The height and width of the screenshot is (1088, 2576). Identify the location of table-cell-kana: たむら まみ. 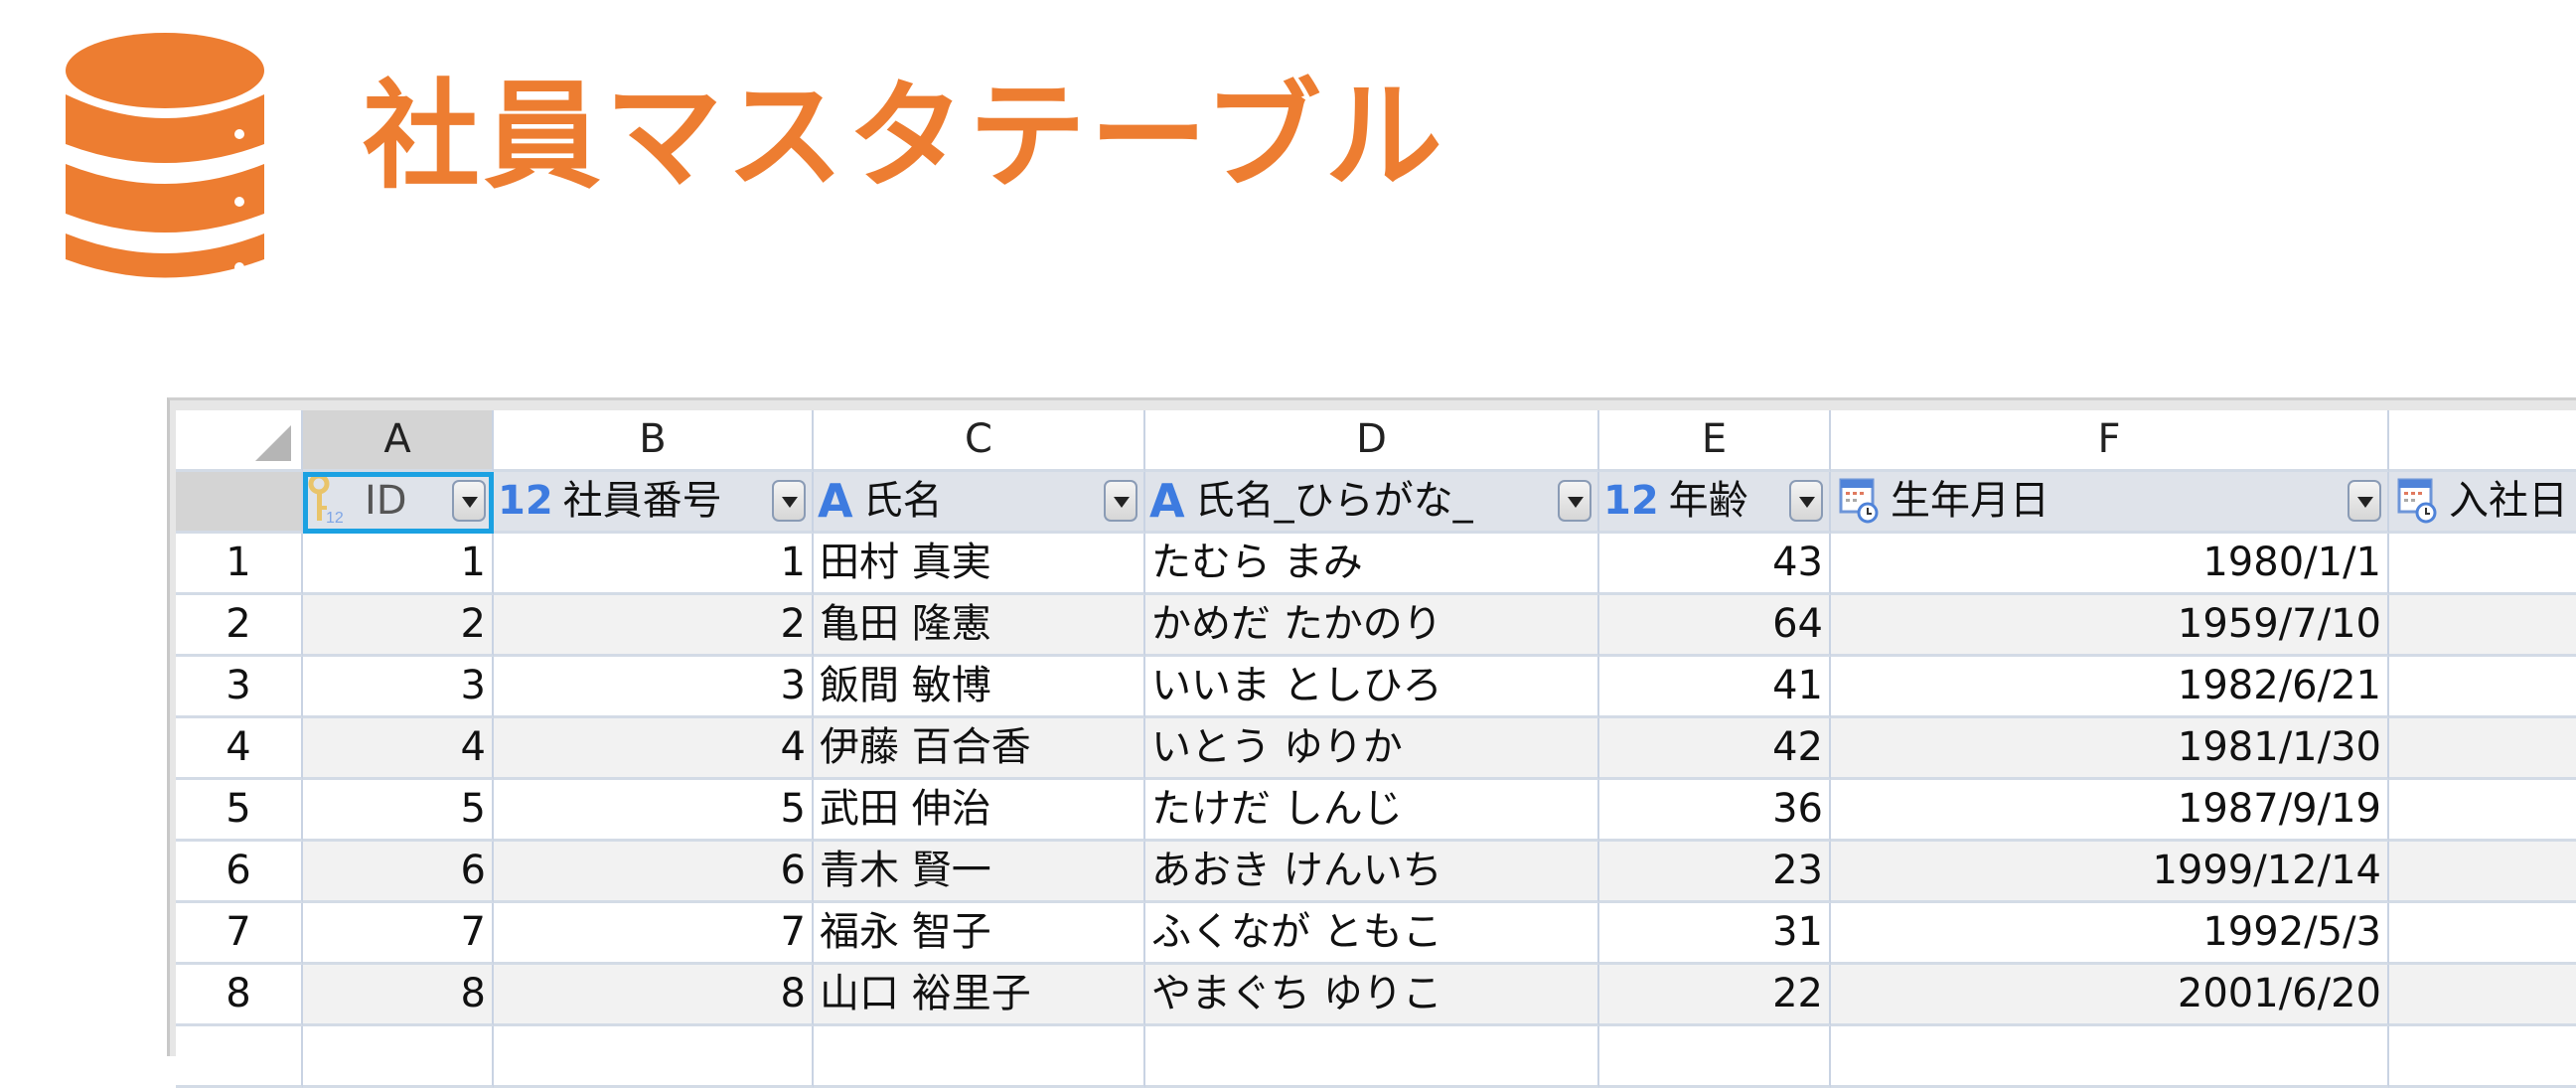
(1372, 564).